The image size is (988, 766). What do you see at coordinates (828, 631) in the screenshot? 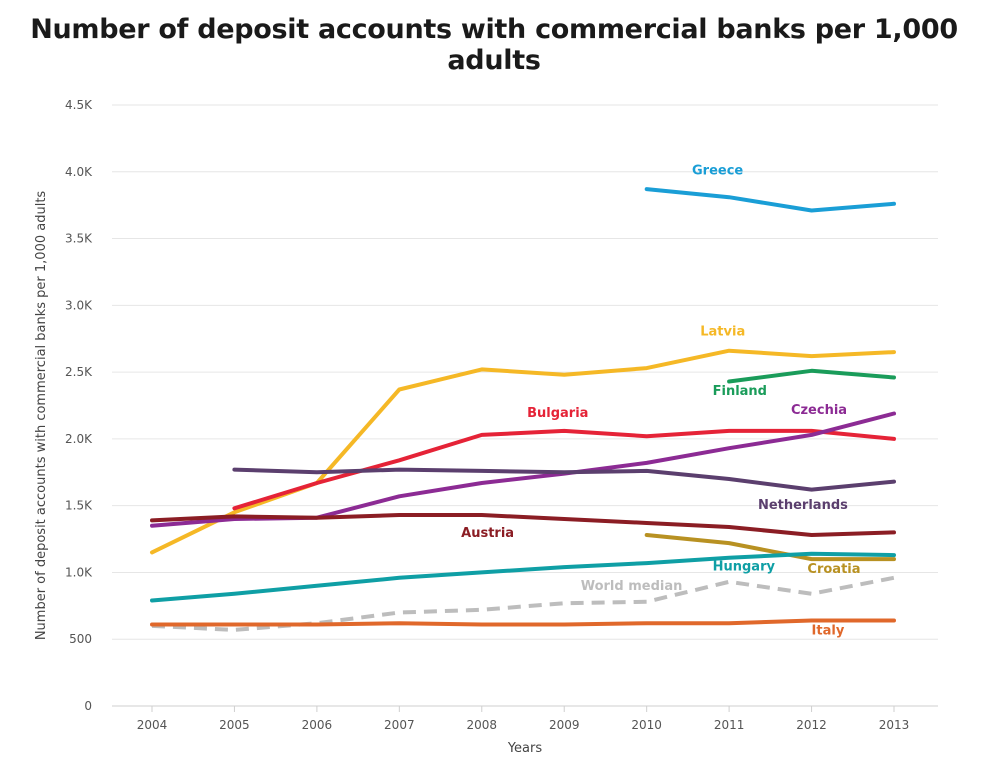
I see `series-label-italy: Italy` at bounding box center [828, 631].